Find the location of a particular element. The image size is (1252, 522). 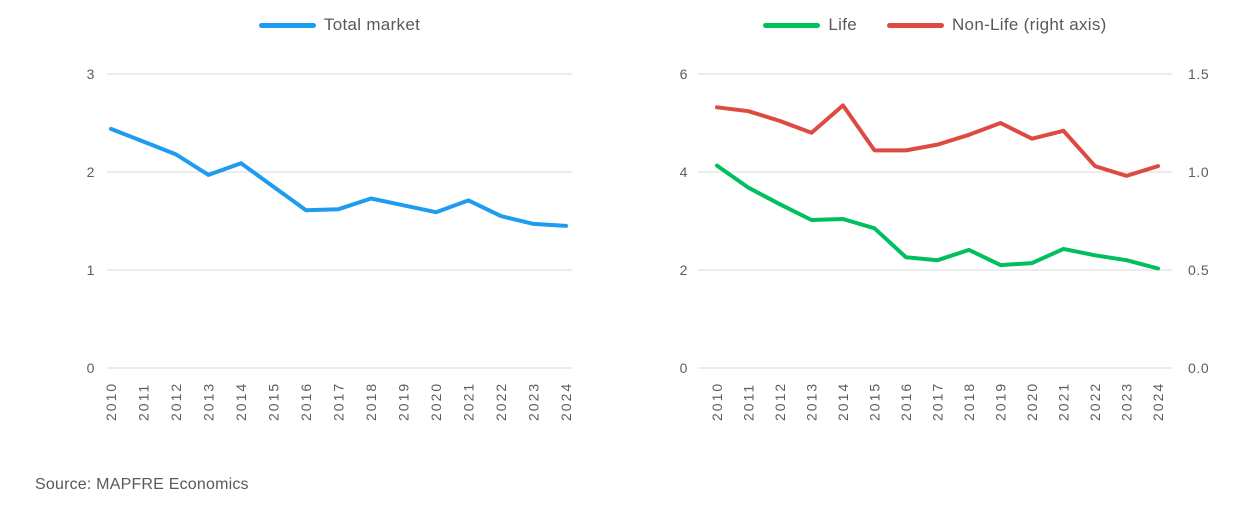

life-legend-label: Life is located at coordinates (842, 24).